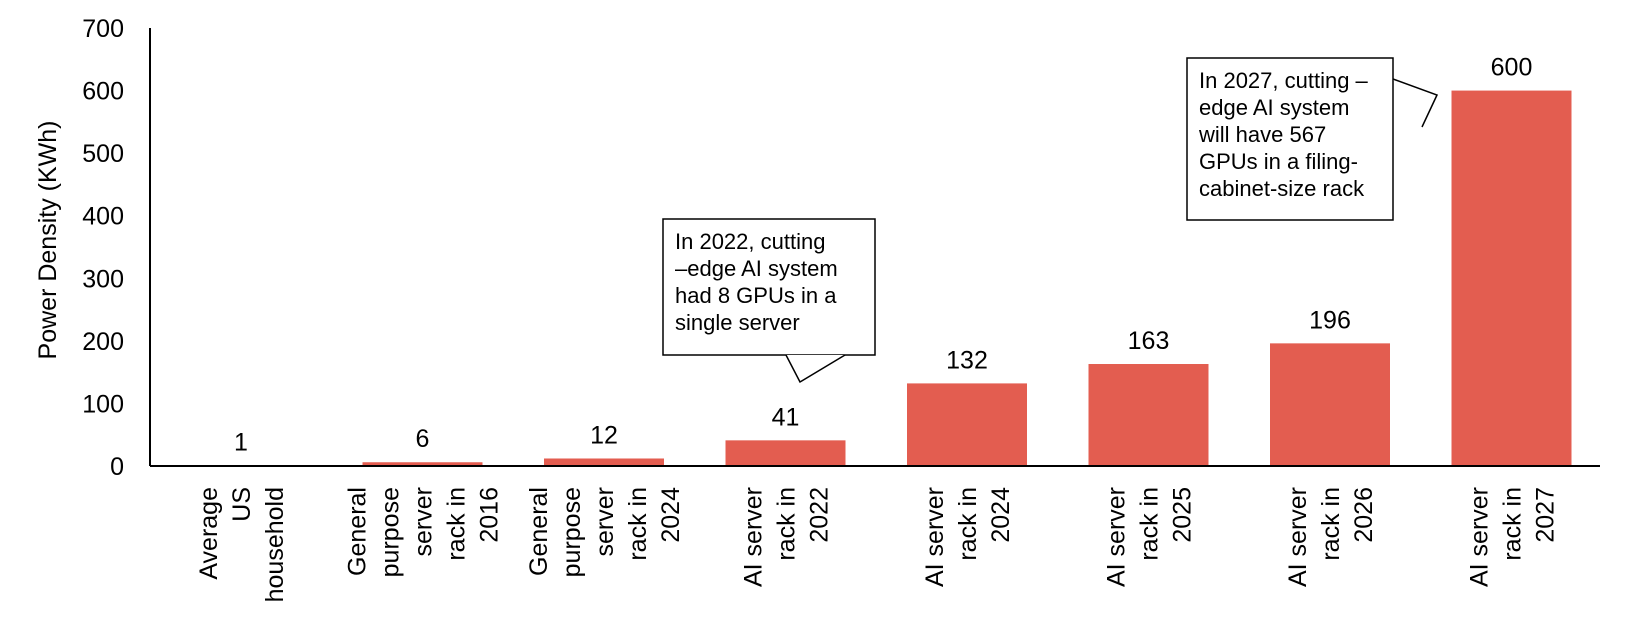  Describe the element at coordinates (103, 404) in the screenshot. I see `y-tick-label: 100` at that location.